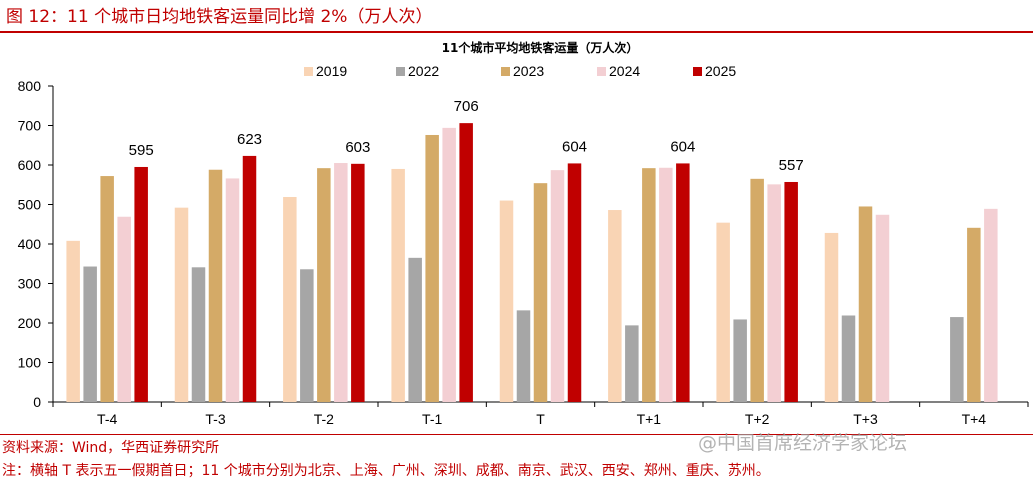  What do you see at coordinates (601, 71) in the screenshot?
I see `legend-swatch-2024` at bounding box center [601, 71].